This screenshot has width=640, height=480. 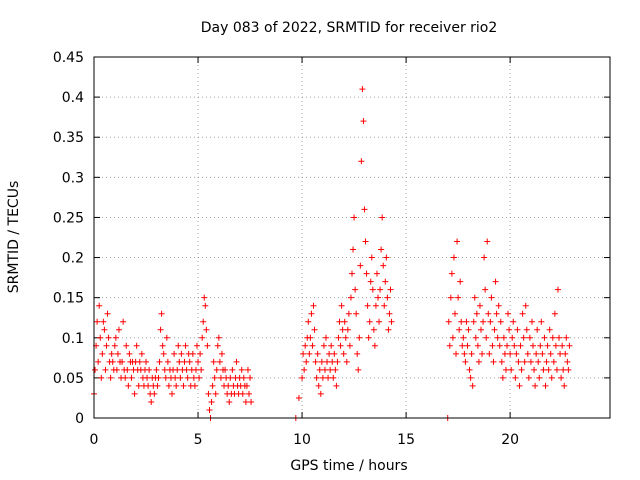 What do you see at coordinates (73, 178) in the screenshot?
I see `y-tick-label: 0.3` at bounding box center [73, 178].